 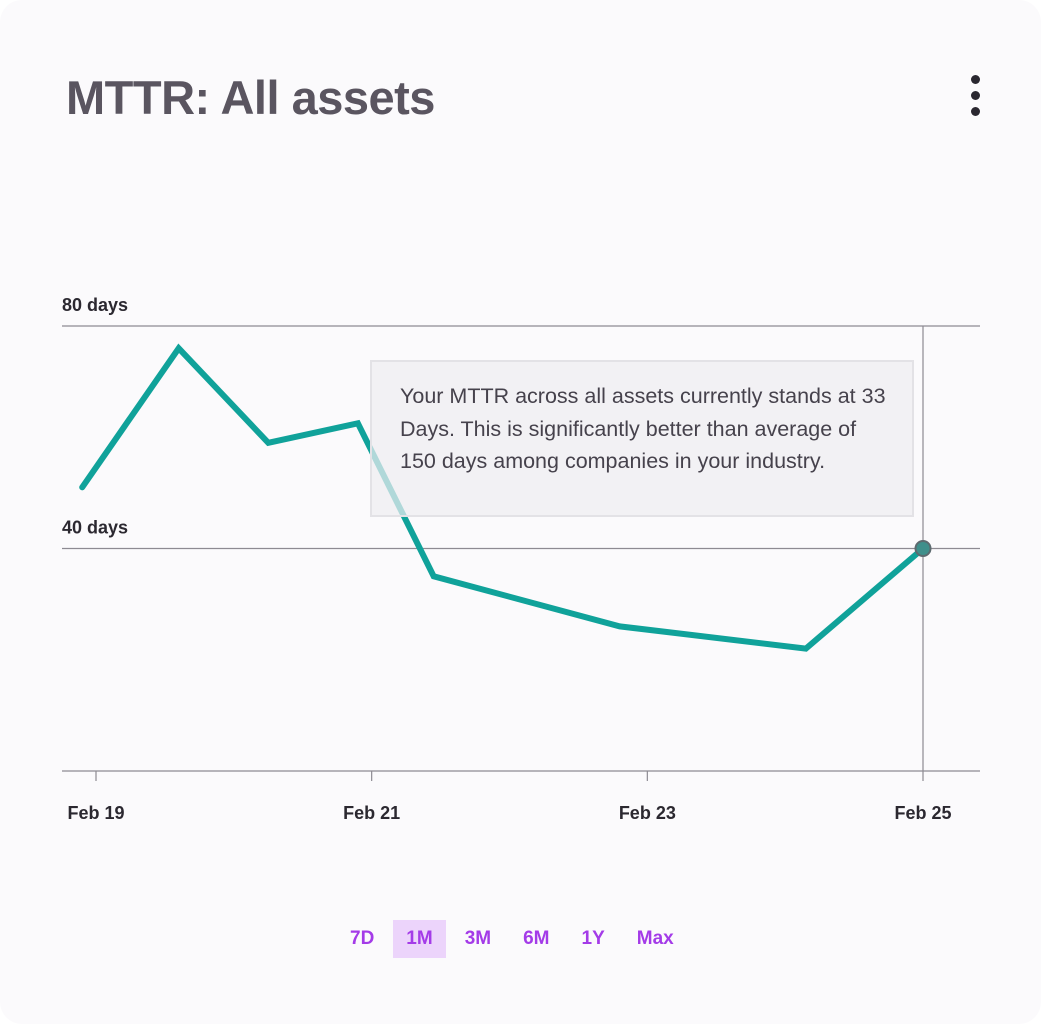 What do you see at coordinates (250, 97) in the screenshot?
I see `card-title: MTTR: All assets` at bounding box center [250, 97].